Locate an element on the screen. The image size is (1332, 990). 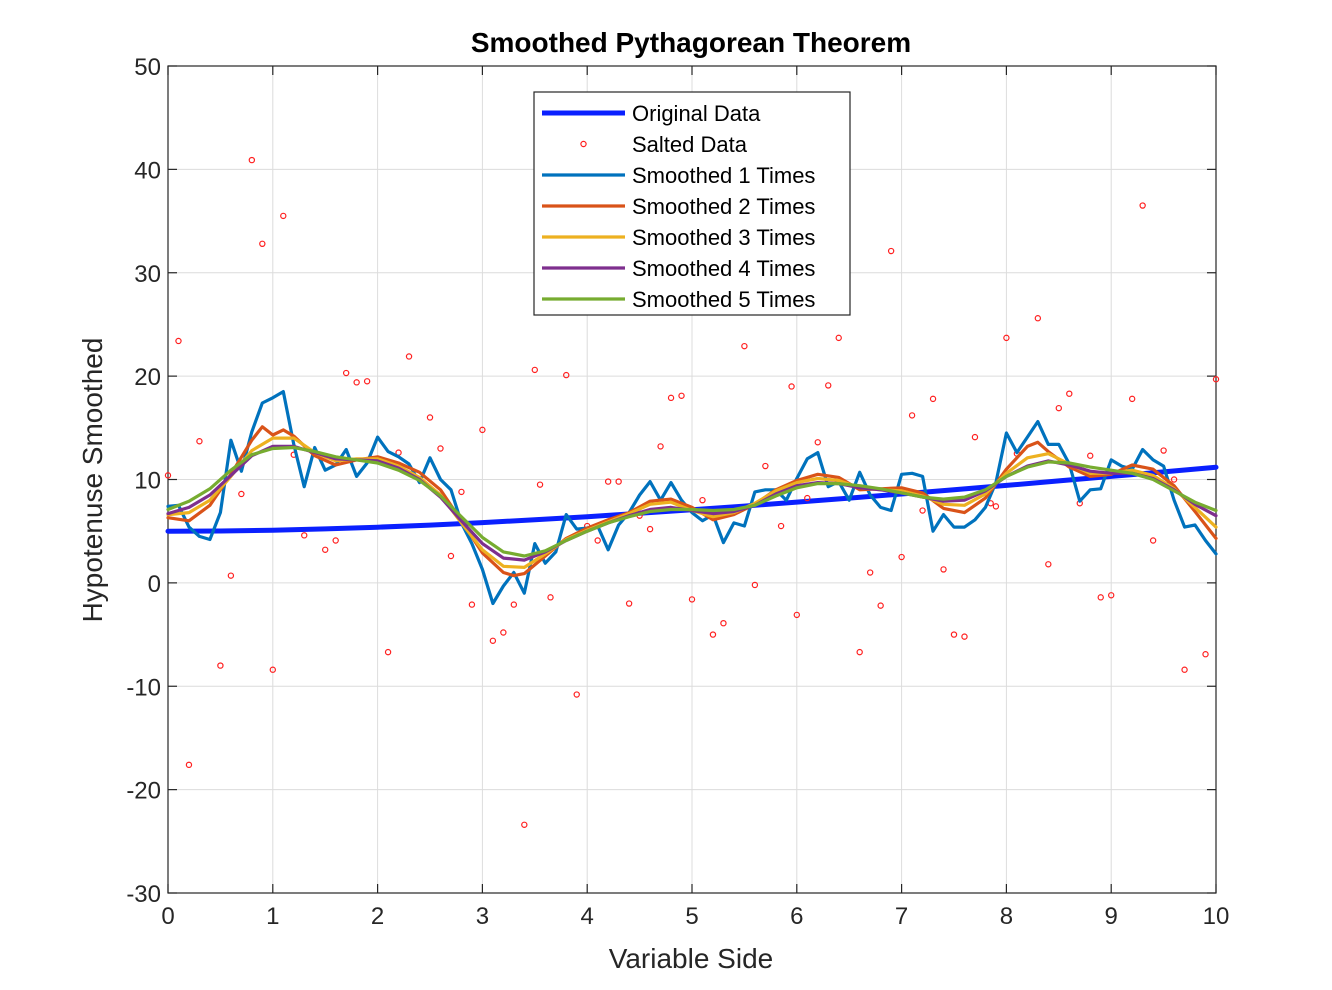
legend-item-smoothed-4-times: Smoothed 4 Times is located at coordinates (678, 268).